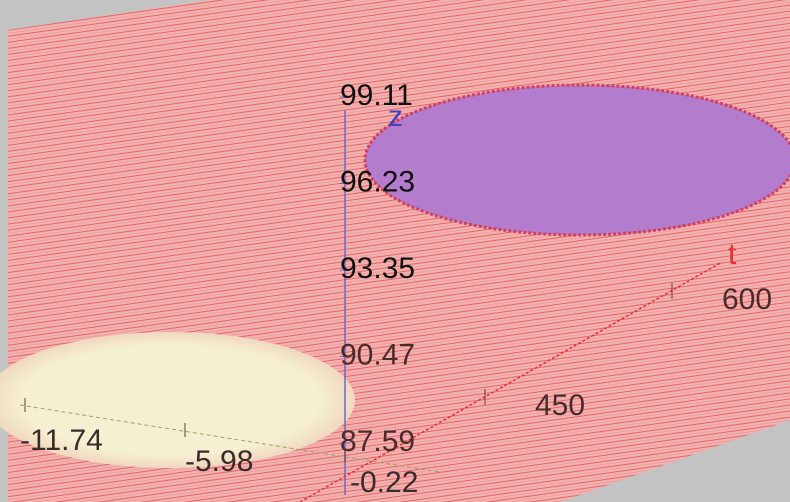 The image size is (790, 502). Describe the element at coordinates (560, 405) in the screenshot. I see `t-tick-label: 450` at that location.